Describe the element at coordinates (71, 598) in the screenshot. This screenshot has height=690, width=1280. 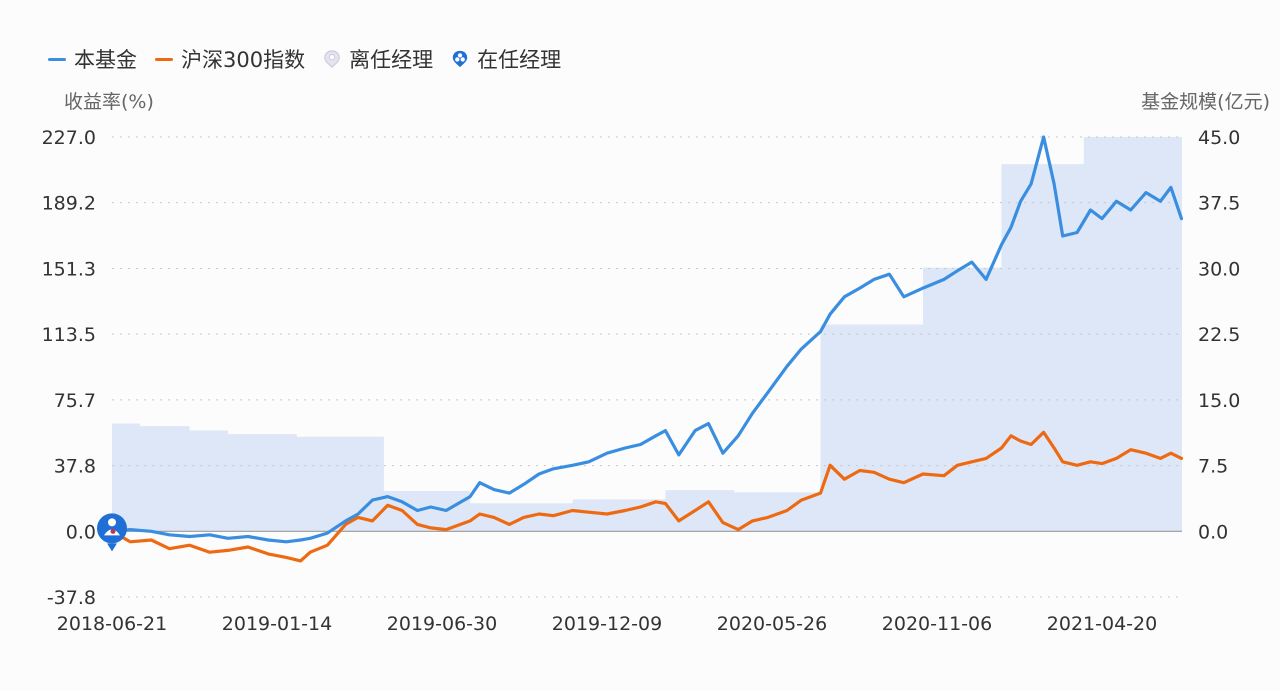
I see `y-tick-label: -37.8` at that location.